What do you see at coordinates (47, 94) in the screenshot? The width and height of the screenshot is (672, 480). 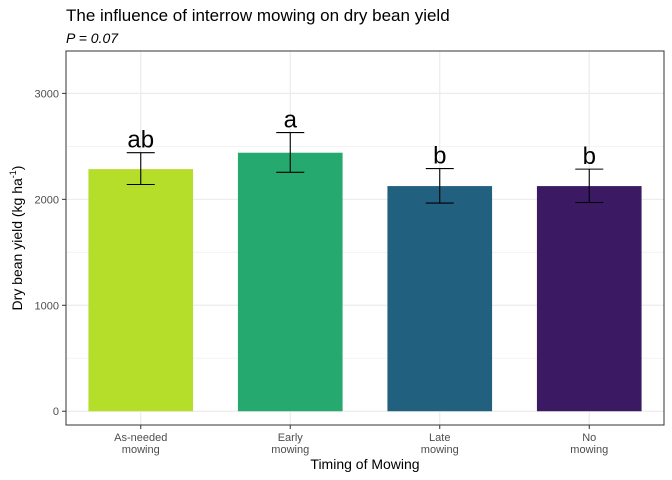 I see `y-tick-label: 3000` at bounding box center [47, 94].